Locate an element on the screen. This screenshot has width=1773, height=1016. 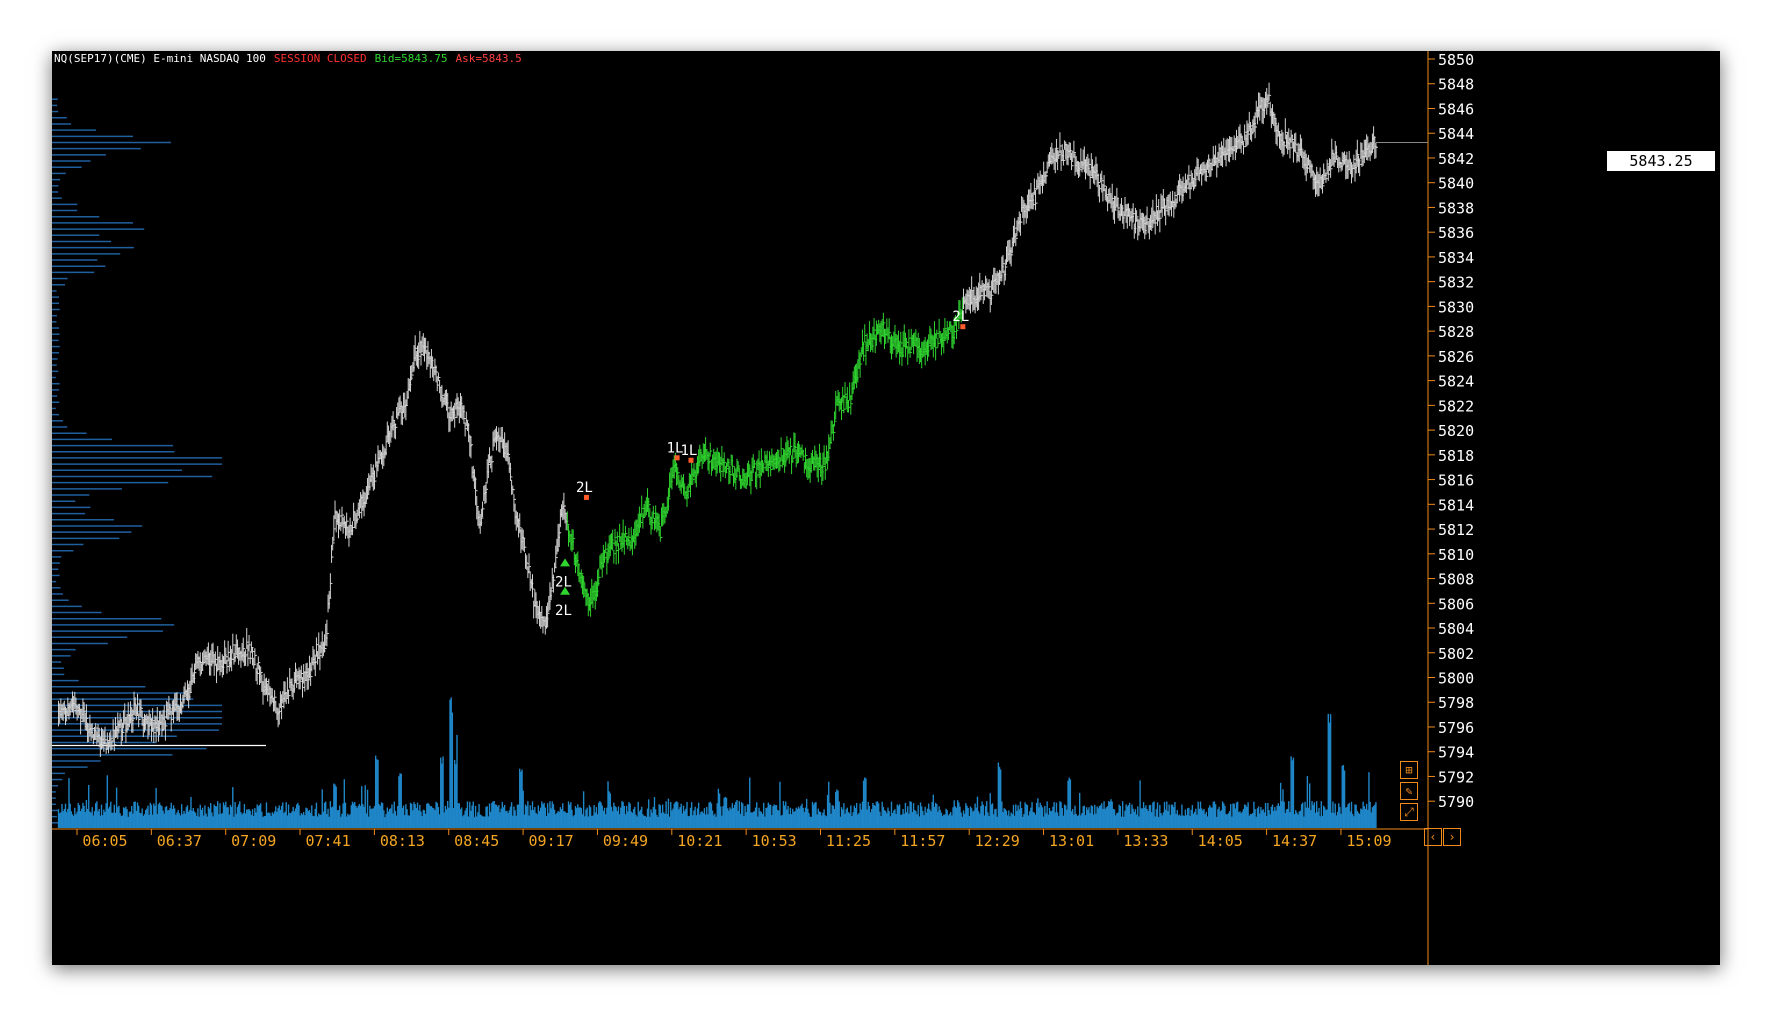
price-tick-label: 5792 is located at coordinates (1456, 777).